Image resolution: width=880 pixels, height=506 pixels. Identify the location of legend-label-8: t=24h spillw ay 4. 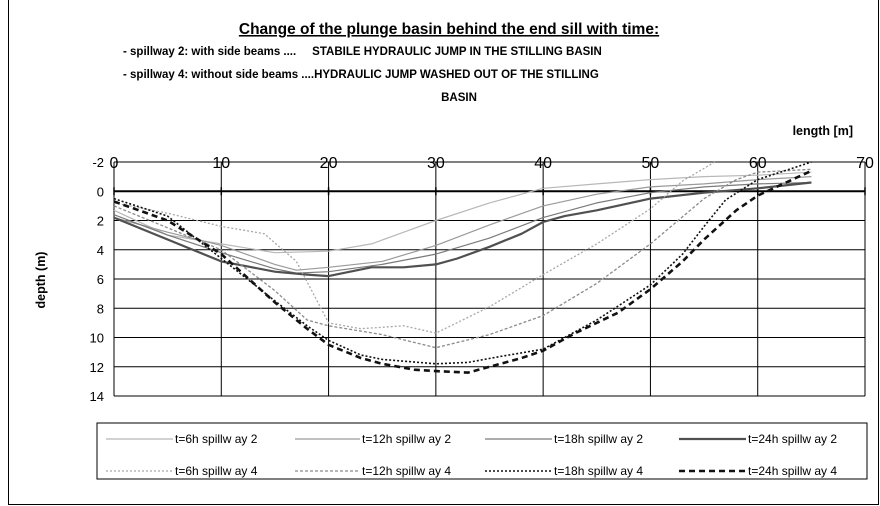
(792, 471).